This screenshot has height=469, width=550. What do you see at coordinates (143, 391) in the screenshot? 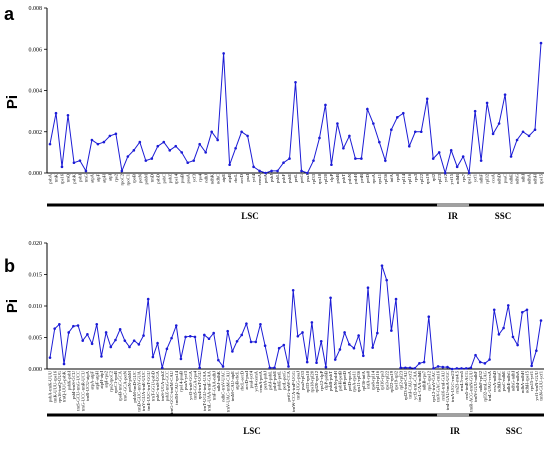
I see `panel-b-x-tick-label: trnY-GUA-trnE-UUC` at bounding box center [143, 391].